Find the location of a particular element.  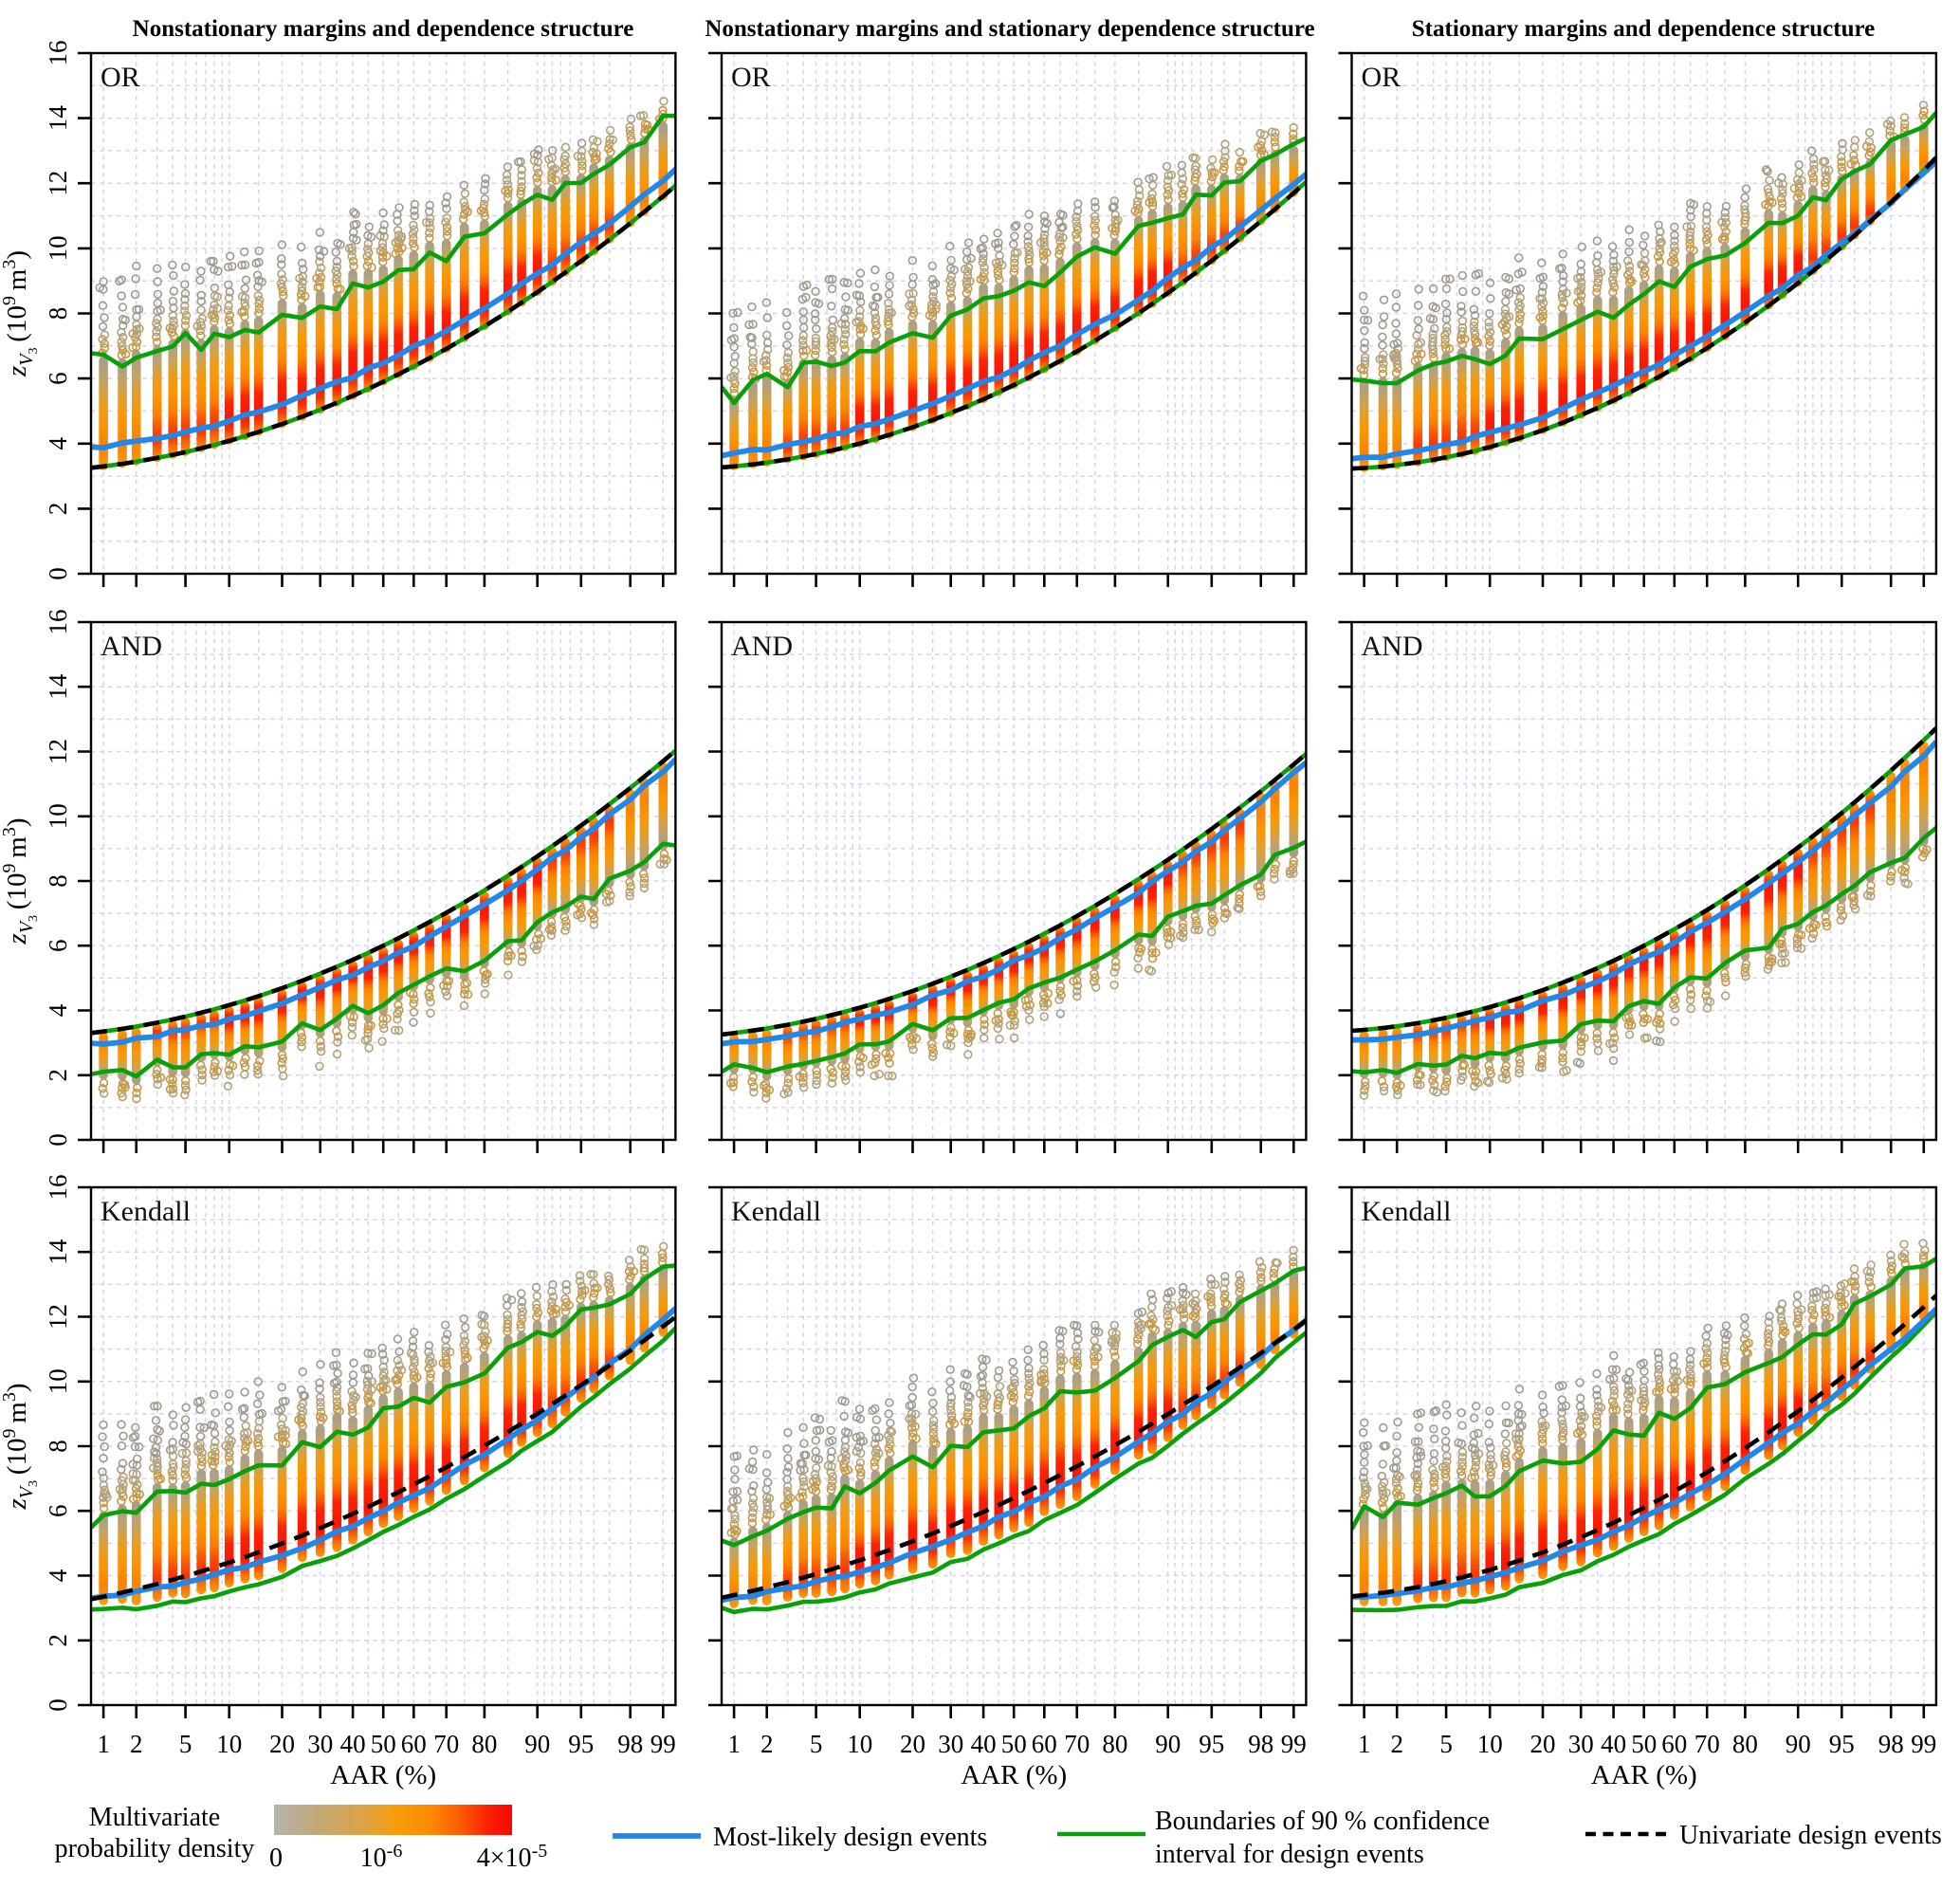

svg-text: Univariate design events is located at coordinates (1810, 1836).